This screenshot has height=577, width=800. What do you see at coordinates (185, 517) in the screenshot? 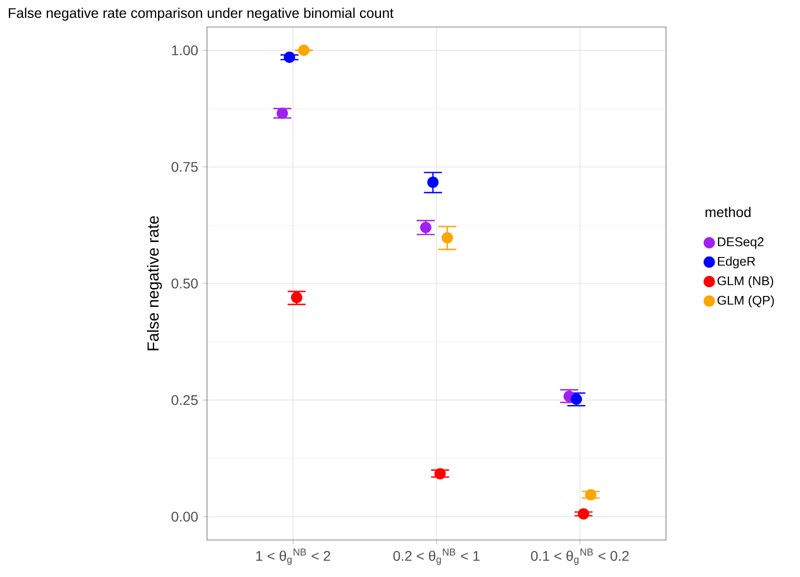
I see `y-tick-label: 0.00` at bounding box center [185, 517].